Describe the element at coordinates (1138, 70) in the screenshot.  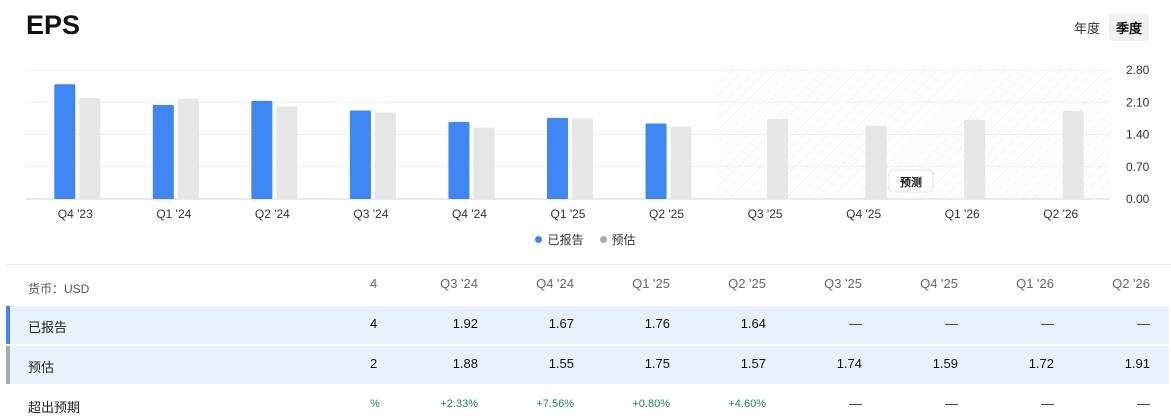
I see `y-tick-label: 2.80` at that location.